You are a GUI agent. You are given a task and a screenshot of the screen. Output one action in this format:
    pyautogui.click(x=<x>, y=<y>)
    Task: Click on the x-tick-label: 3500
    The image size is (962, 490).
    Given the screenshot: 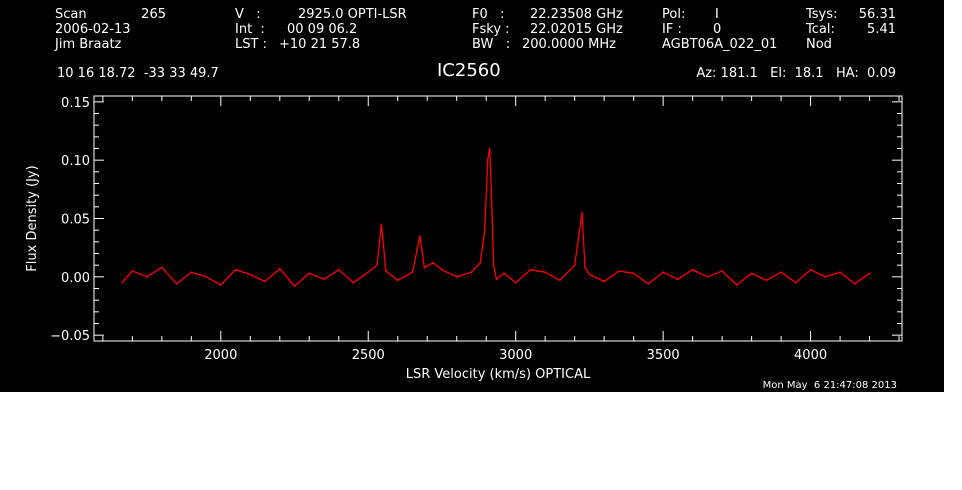 What is the action you would take?
    pyautogui.click(x=663, y=355)
    